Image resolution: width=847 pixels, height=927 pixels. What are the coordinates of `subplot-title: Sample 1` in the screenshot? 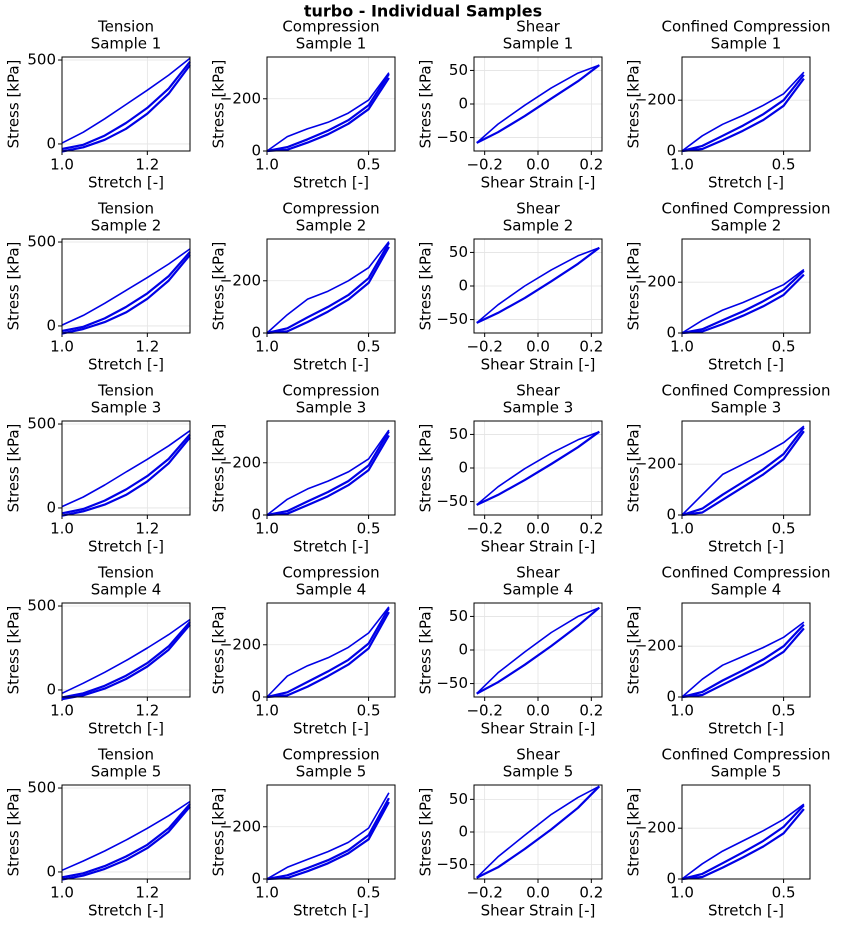 It's located at (746, 44).